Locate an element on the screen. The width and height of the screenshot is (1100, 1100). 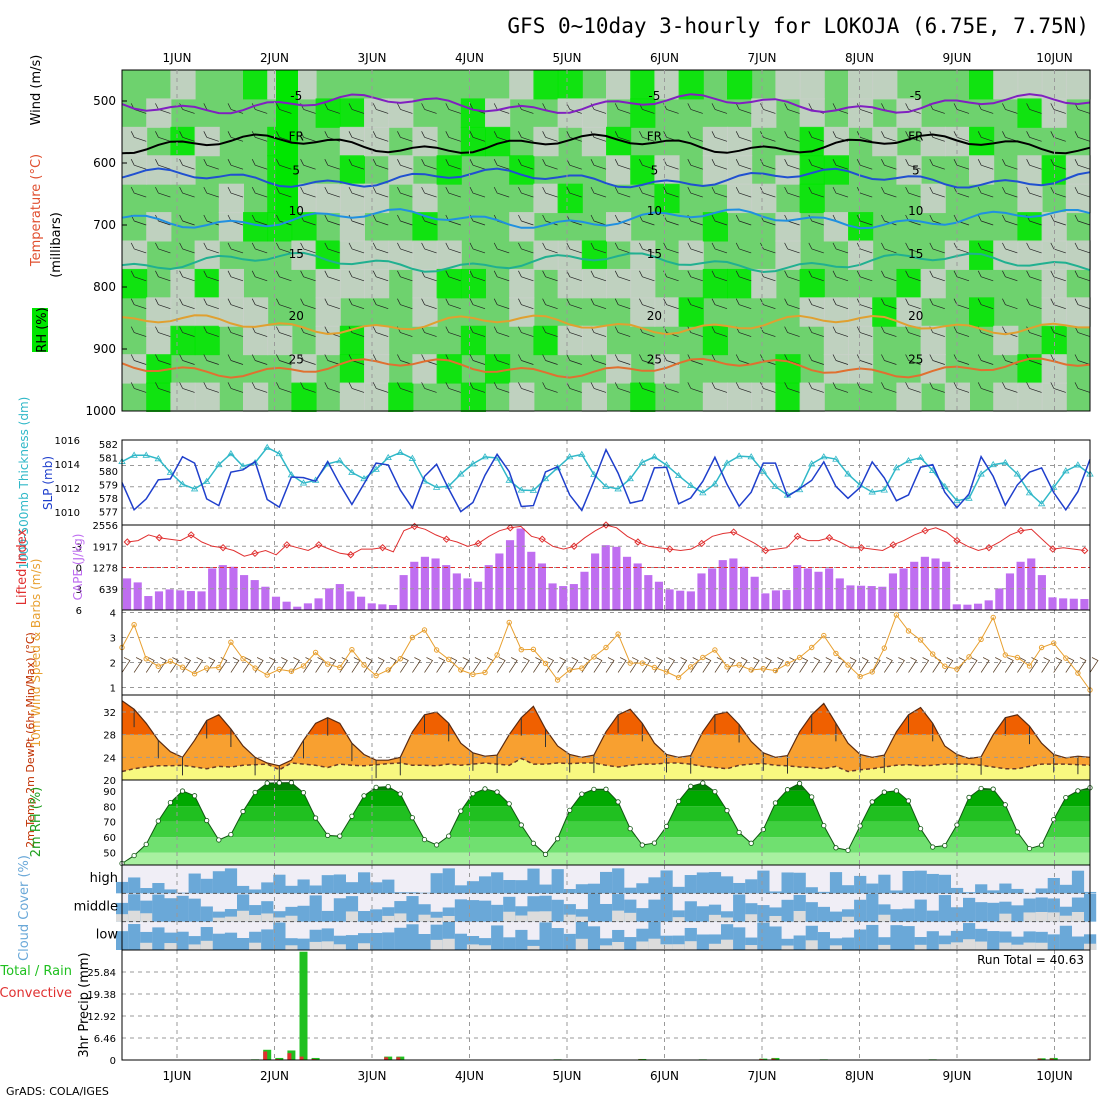
li-tick: 3 is located at coordinates (79, 590).